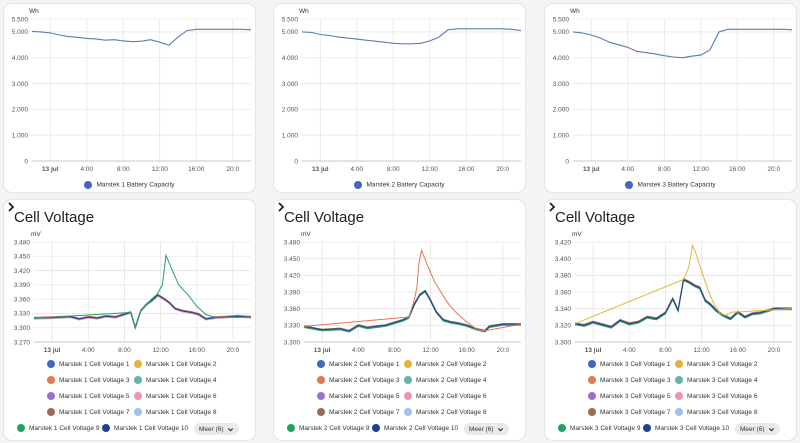 The image size is (800, 443). Describe the element at coordinates (364, 364) in the screenshot. I see `legend-label: Marstek 2 Cell Voltage 1` at that location.